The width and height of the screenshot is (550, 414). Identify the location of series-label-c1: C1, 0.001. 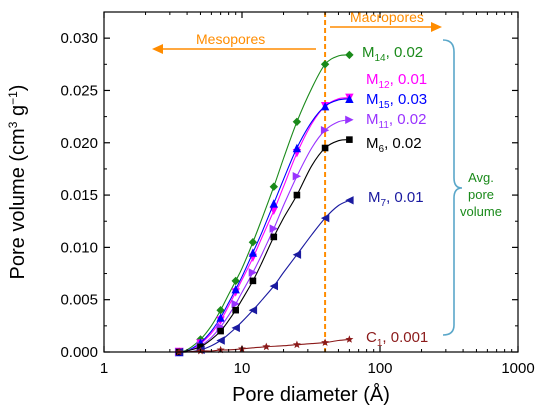
(397, 339).